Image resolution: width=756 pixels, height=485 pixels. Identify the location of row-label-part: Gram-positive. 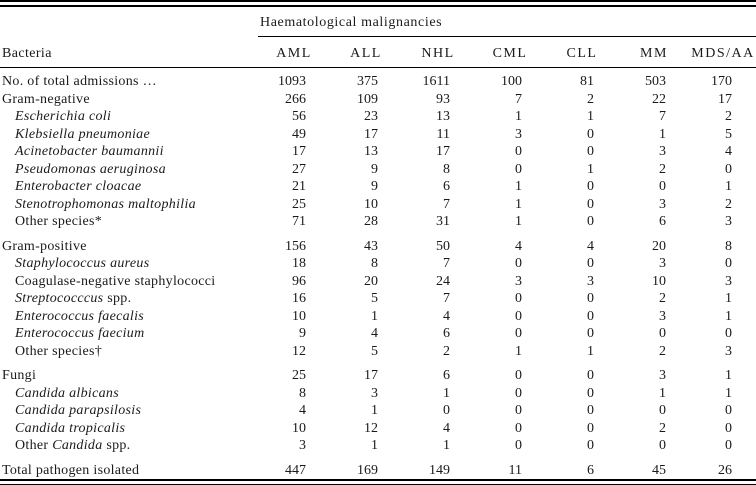
(44, 246).